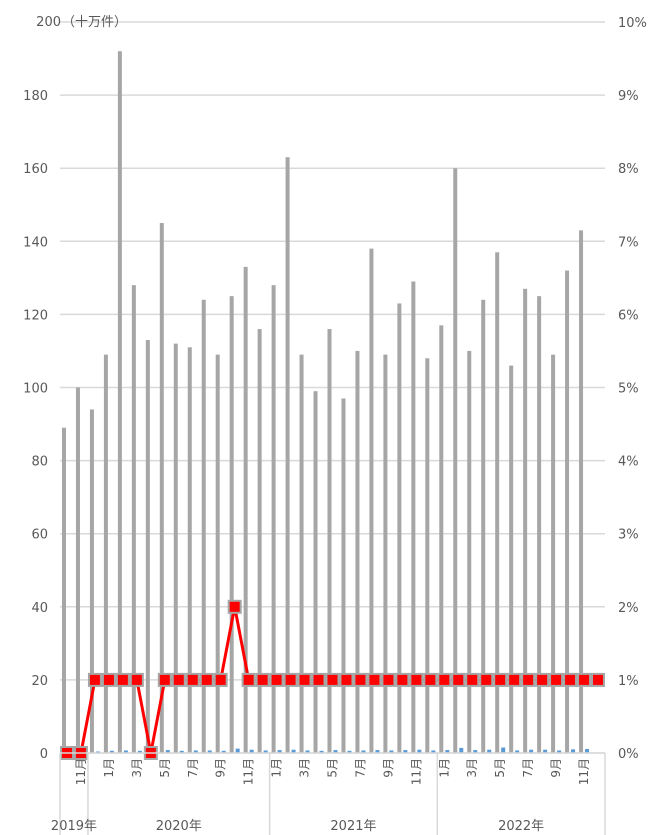 Image resolution: width=650 pixels, height=835 pixels. Describe the element at coordinates (353, 826) in the screenshot. I see `year-label: 2021年` at that location.